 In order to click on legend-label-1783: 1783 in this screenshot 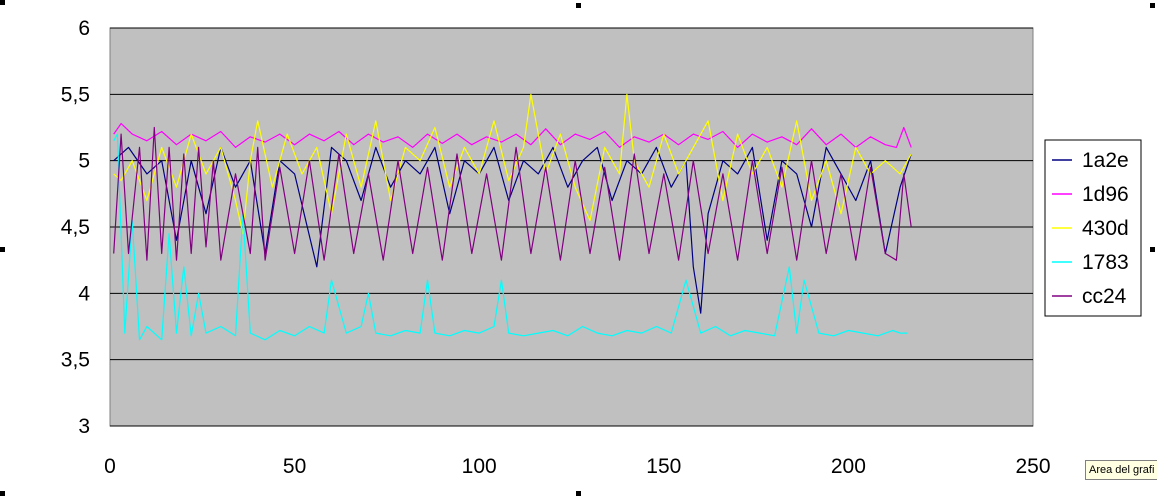, I will do `click(1105, 262)`.